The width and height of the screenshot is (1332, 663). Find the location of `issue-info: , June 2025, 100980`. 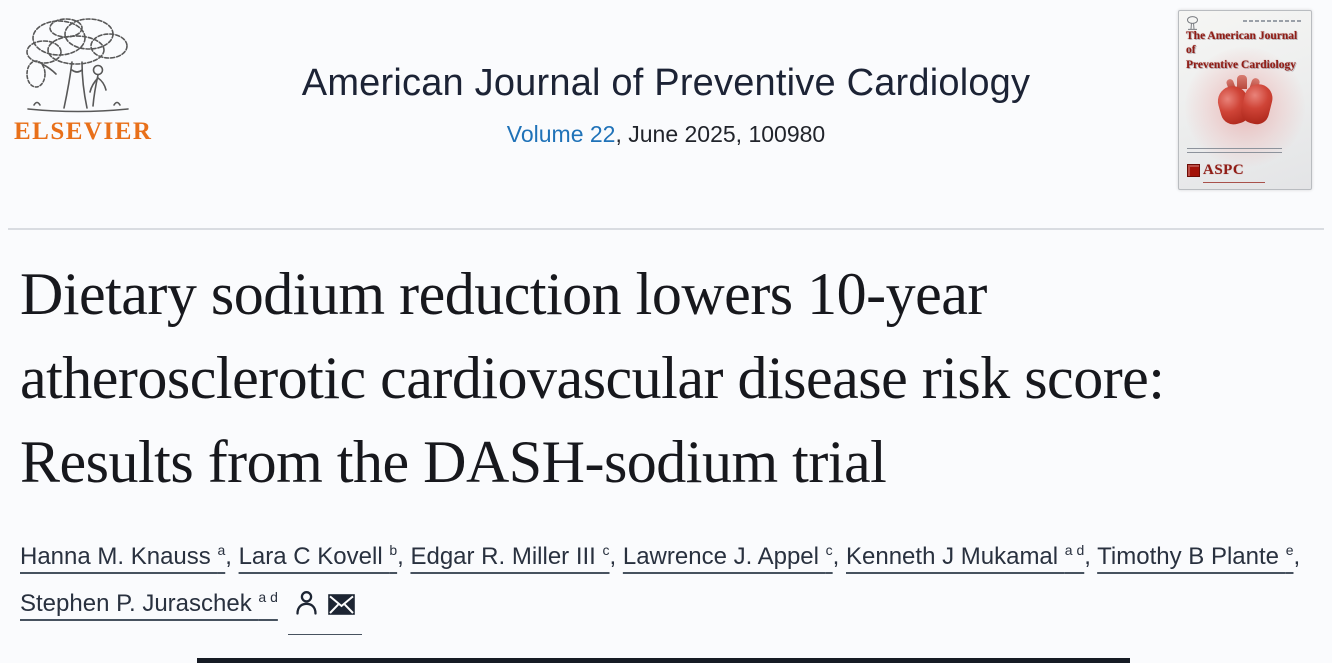

issue-info: , June 2025, 100980 is located at coordinates (720, 134).